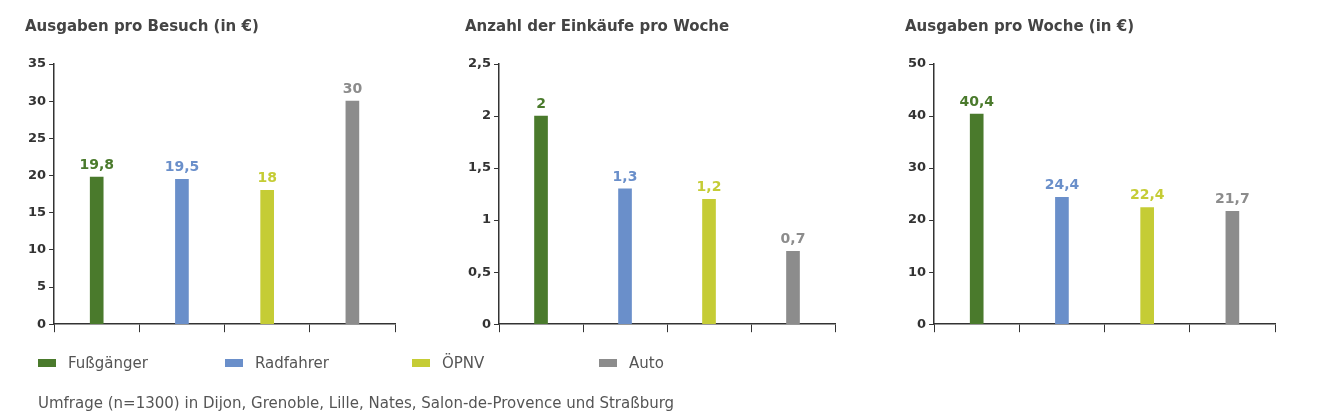  Describe the element at coordinates (977, 100) in the screenshot. I see `data-label: 40,4` at that location.